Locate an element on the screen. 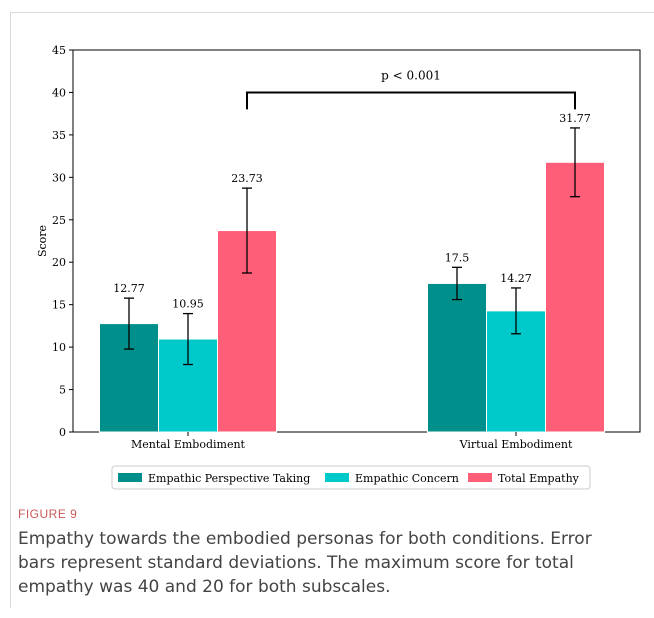 This screenshot has width=654, height=618. figure-label: FIGURE 9 is located at coordinates (48, 514).